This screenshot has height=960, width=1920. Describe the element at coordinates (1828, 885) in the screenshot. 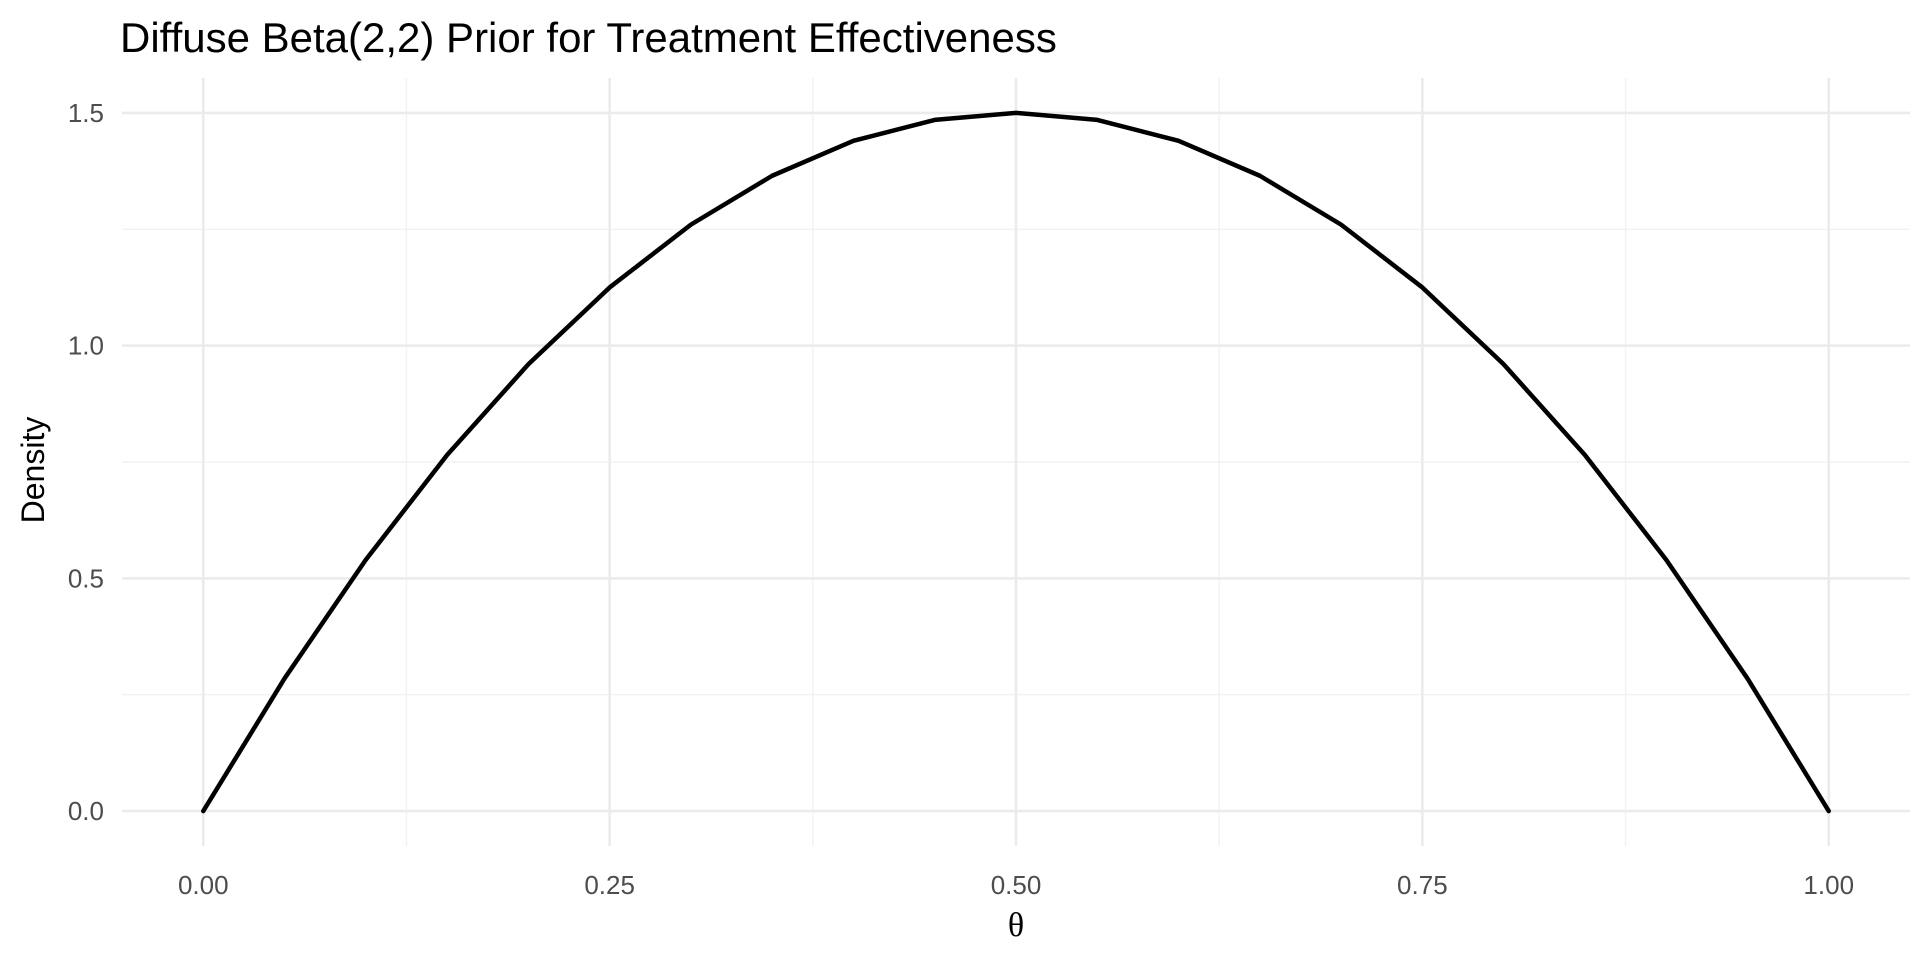

I see `x-tick-label: 1.00` at that location.